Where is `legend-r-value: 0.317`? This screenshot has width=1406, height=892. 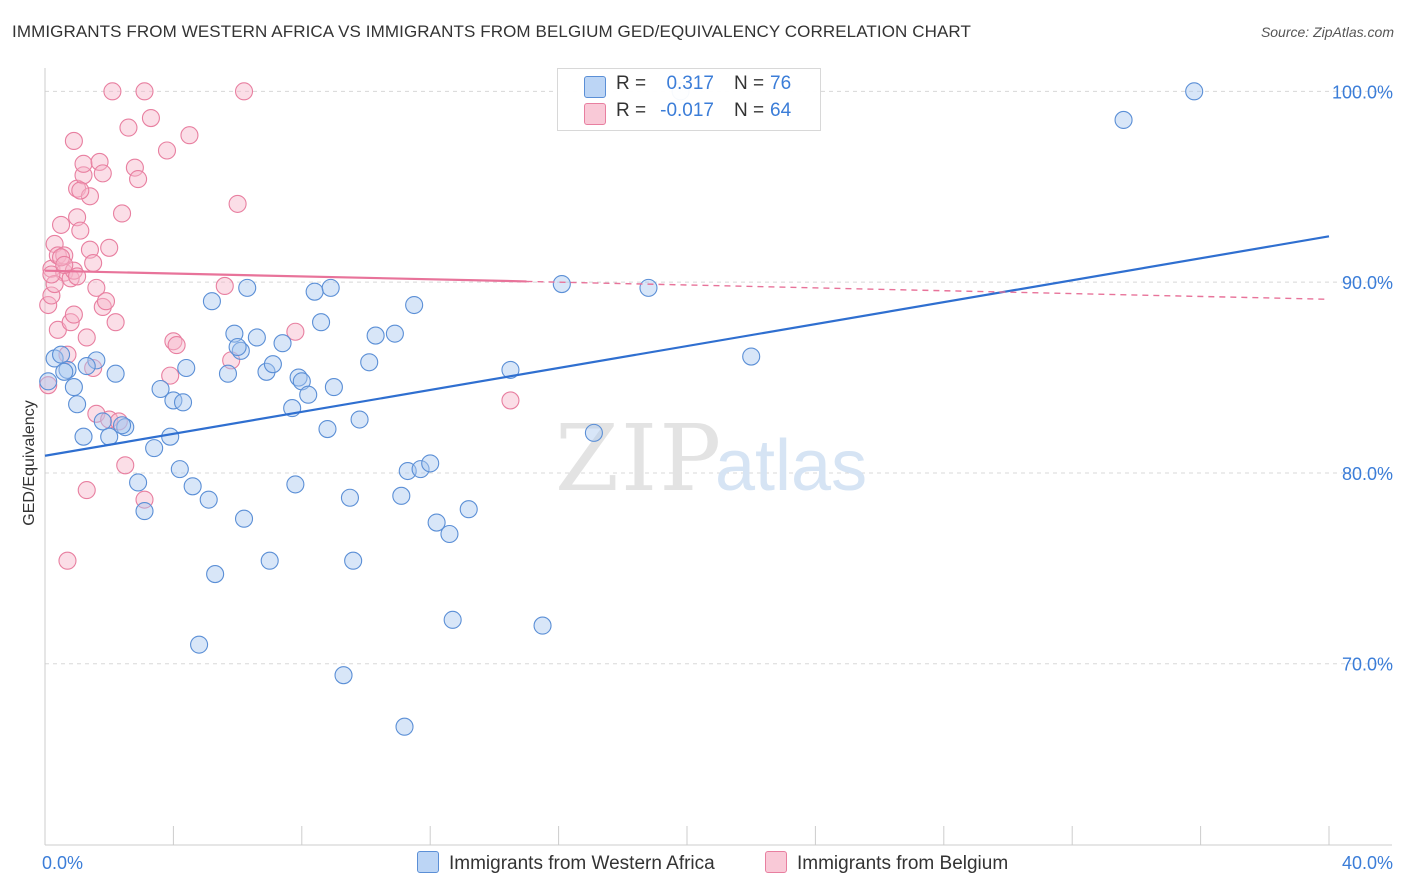 legend-r-value: 0.317 is located at coordinates (690, 83).